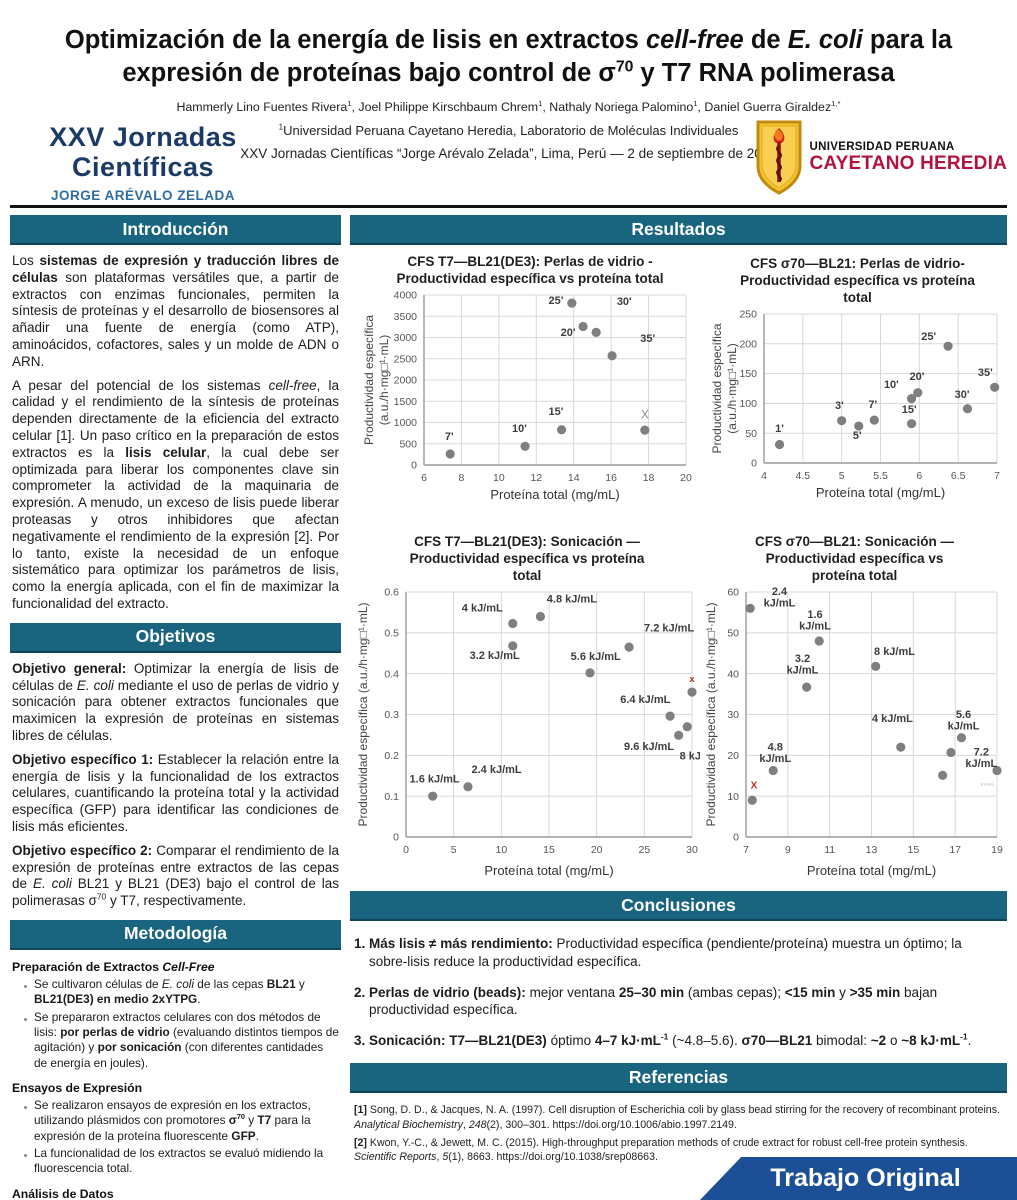 This screenshot has height=1200, width=1017. I want to click on point-label: 1.6 kJ/mL, so click(815, 621).